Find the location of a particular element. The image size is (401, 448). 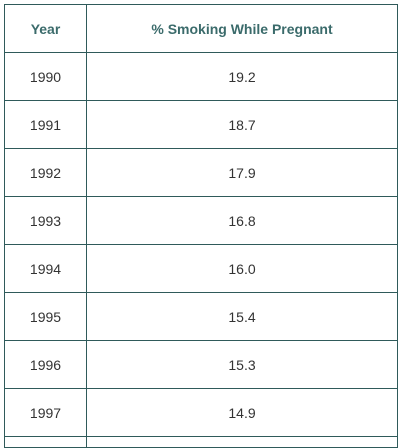

table-row: 1995 15.4 is located at coordinates (201, 316).